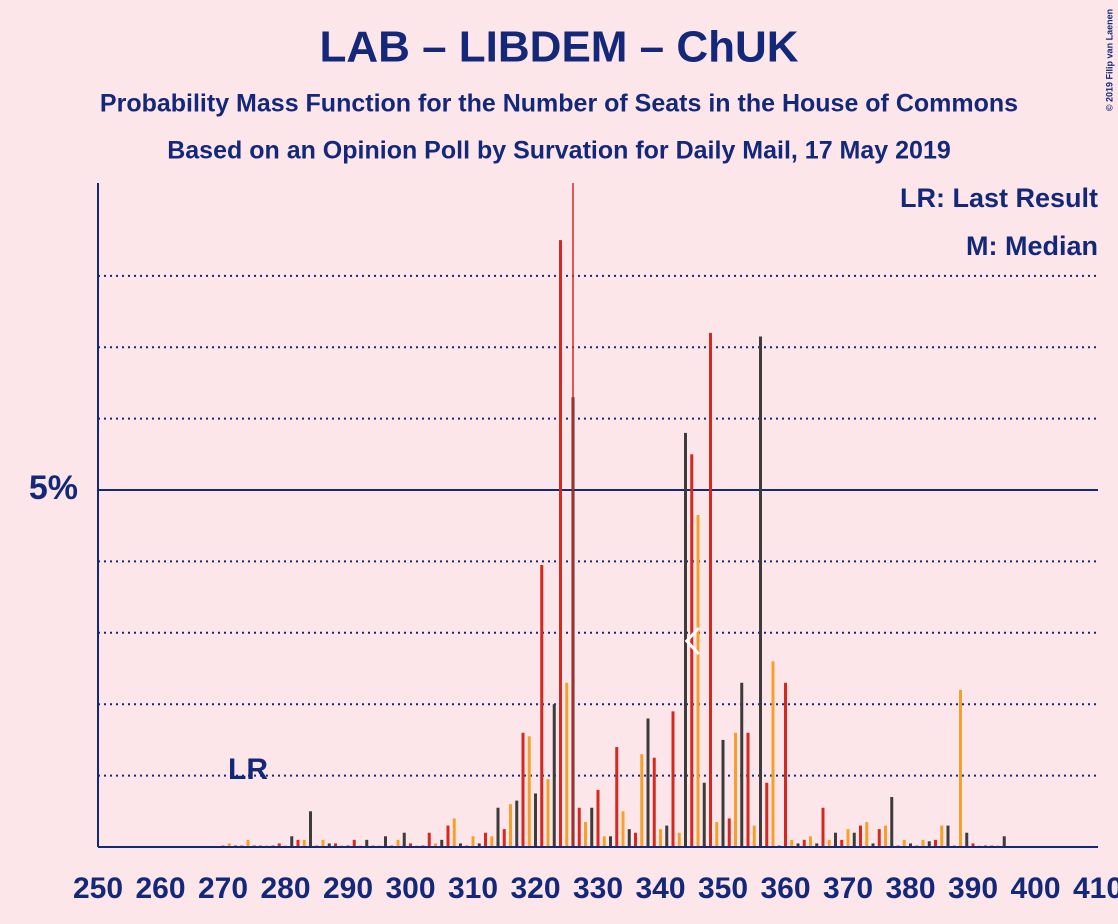 This screenshot has height=924, width=1118. Describe the element at coordinates (1032, 246) in the screenshot. I see `legend-entry: M: Median` at that location.